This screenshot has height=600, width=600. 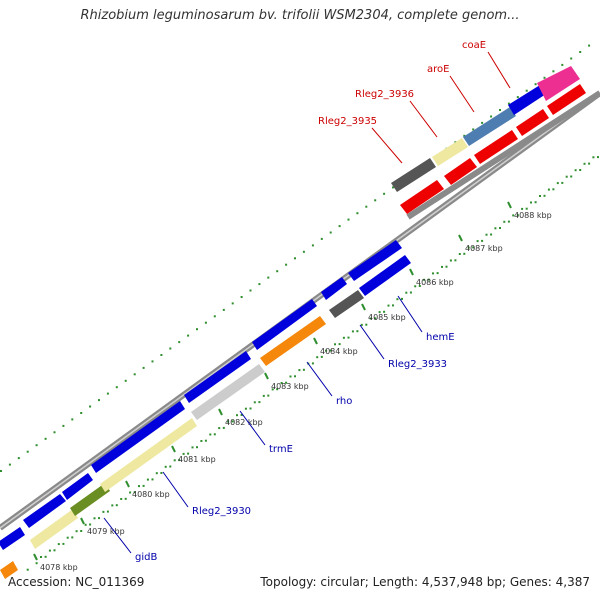 I want to click on gene-label-Rleg2_3930: Rleg2_3930, so click(x=221, y=511).